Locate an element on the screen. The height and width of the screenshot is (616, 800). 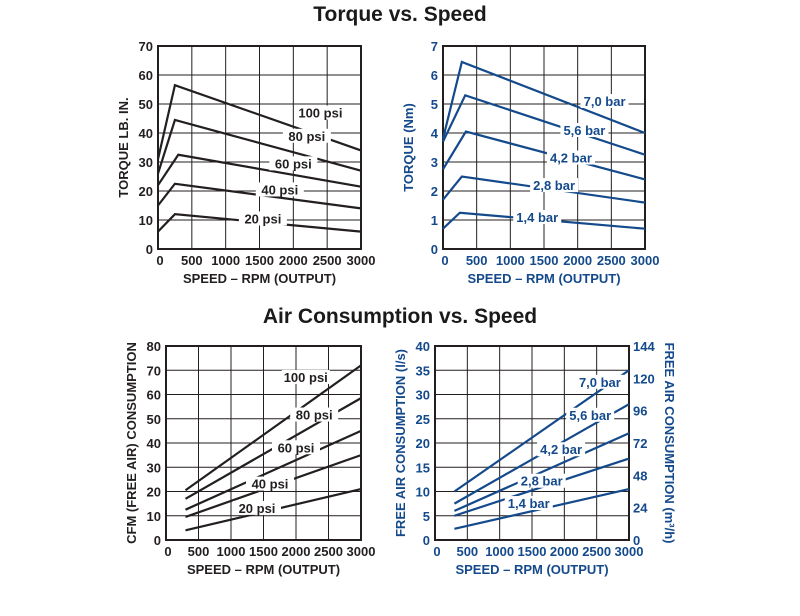
y-tick-label: 80 is located at coordinates (154, 346).